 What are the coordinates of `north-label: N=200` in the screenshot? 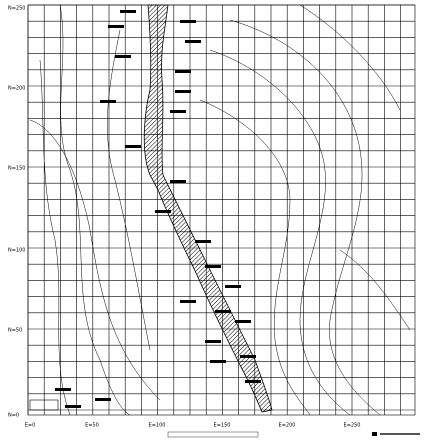 It's located at (16, 89).